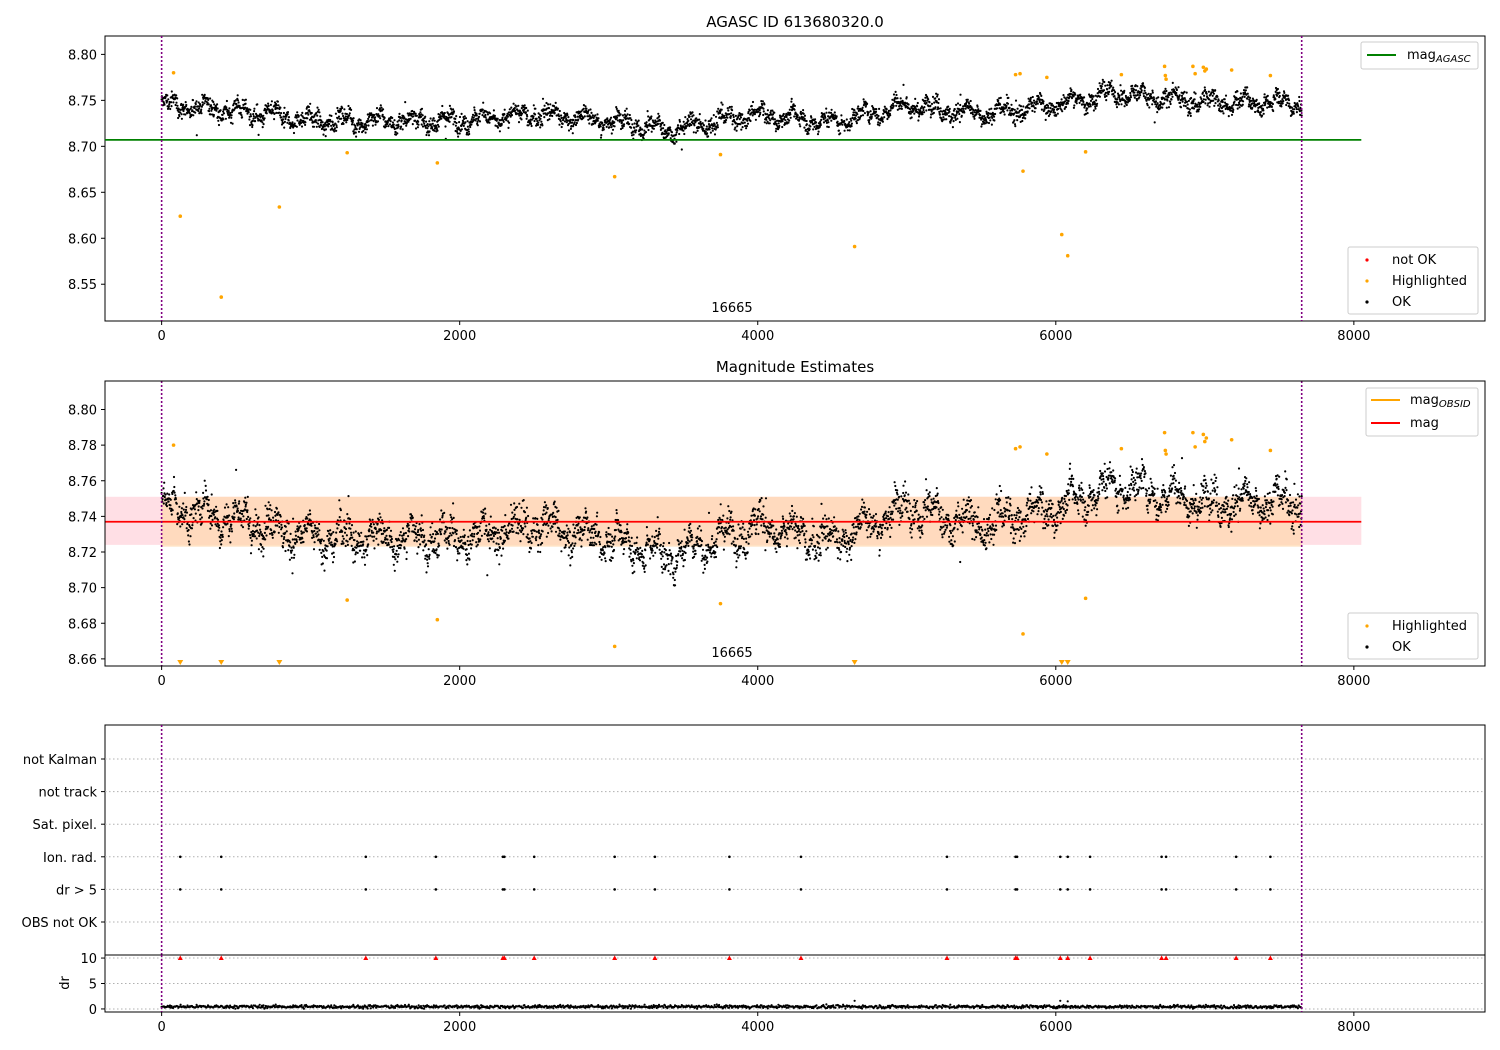  Describe the element at coordinates (88, 959) in the screenshot. I see `dr-y-tick-label: 10` at that location.